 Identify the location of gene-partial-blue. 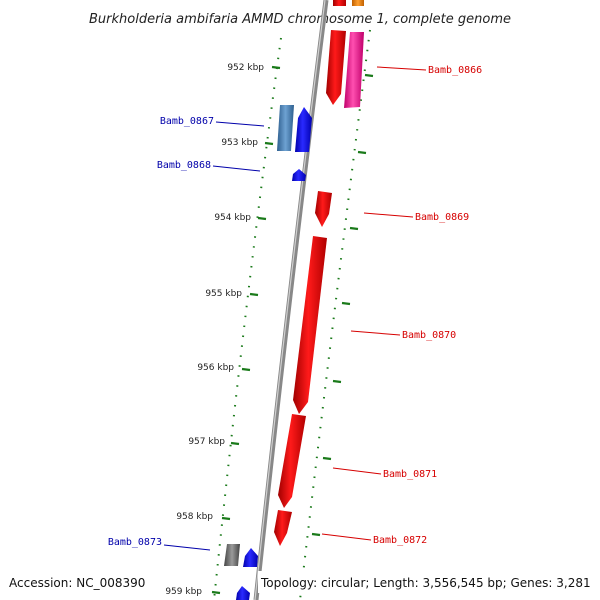
(243, 593).